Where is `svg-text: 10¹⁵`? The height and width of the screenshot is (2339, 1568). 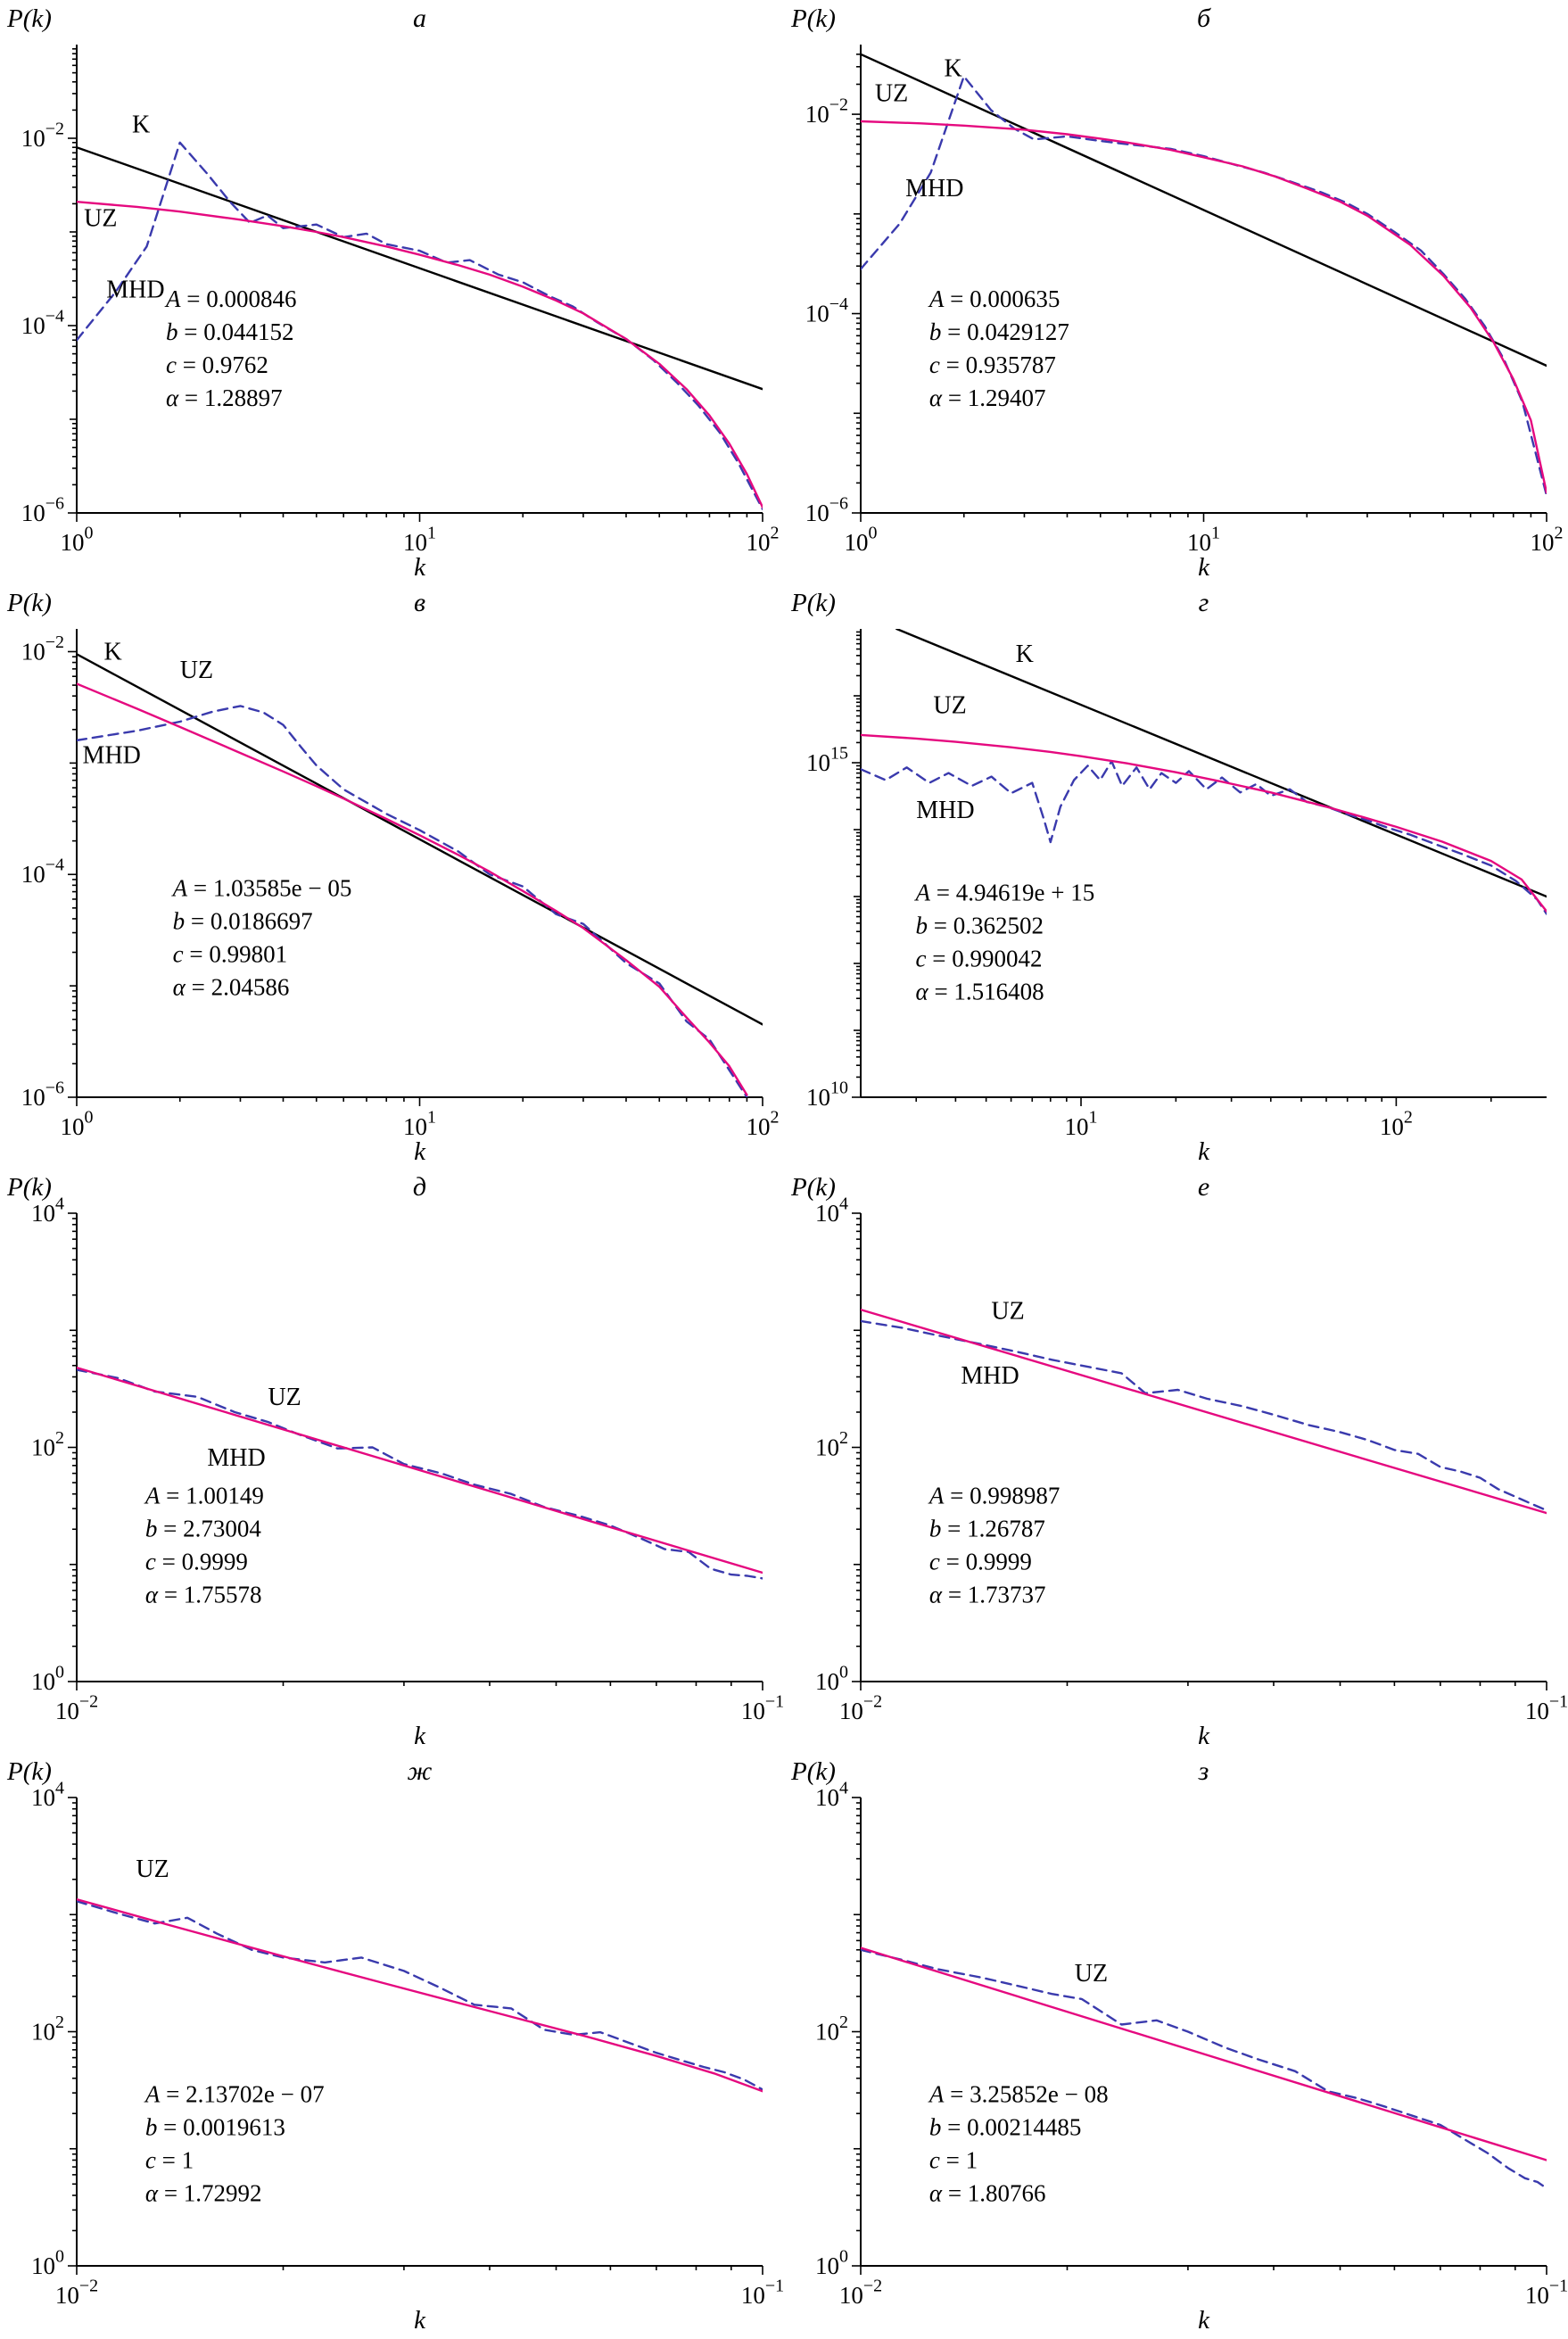
svg-text: 10¹⁵ is located at coordinates (827, 760).